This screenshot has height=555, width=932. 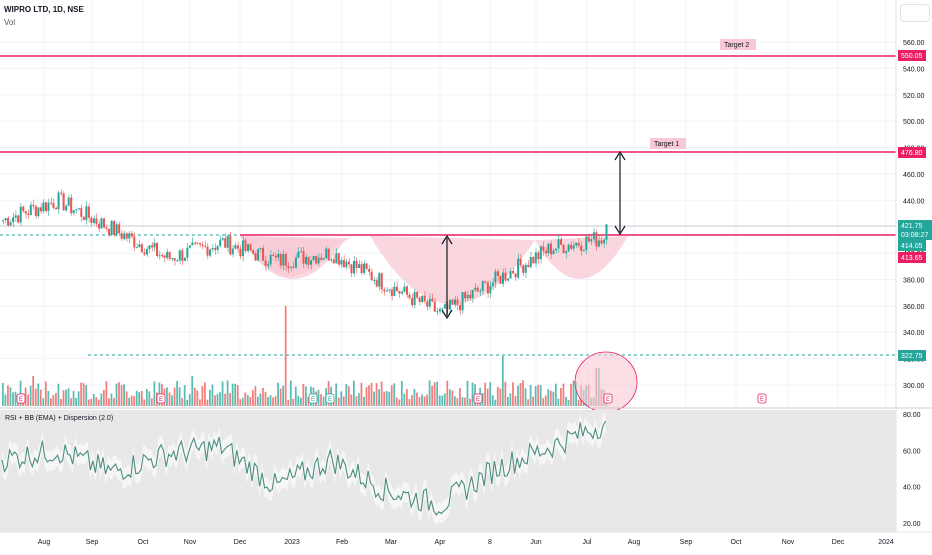 What do you see at coordinates (738, 44) in the screenshot?
I see `target2-annotation: Target 2` at bounding box center [738, 44].